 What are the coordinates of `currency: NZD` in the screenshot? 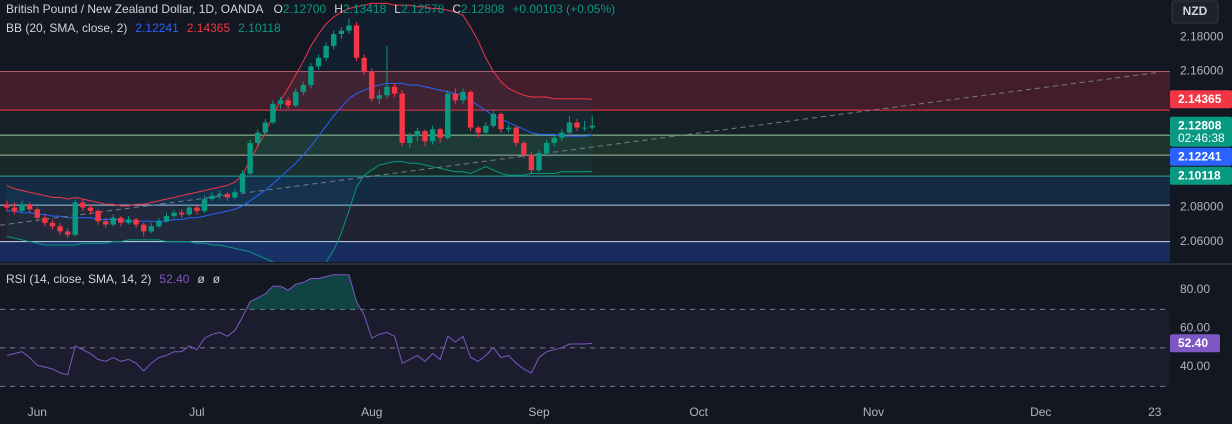 It's located at (1195, 11).